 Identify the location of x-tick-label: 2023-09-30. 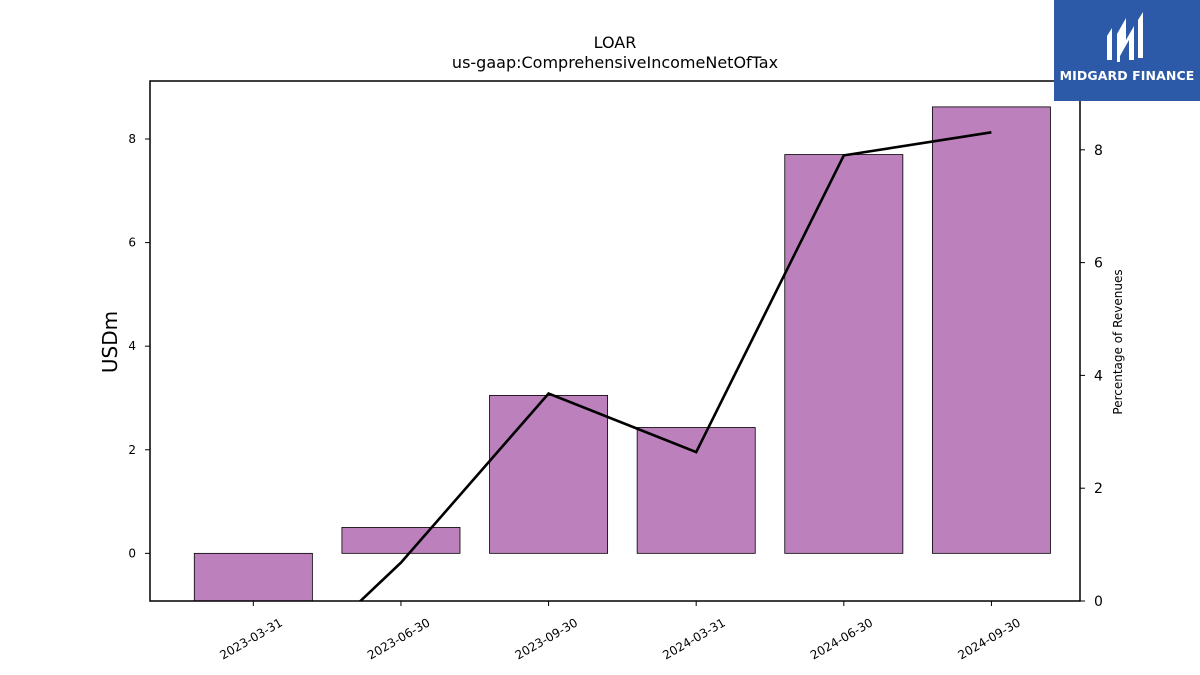
(546, 638).